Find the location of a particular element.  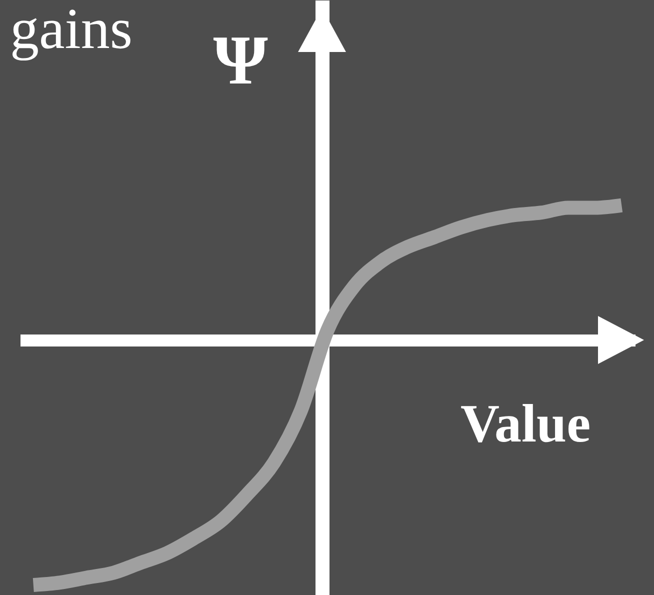

y-axis-title: Ψ is located at coordinates (240, 61).